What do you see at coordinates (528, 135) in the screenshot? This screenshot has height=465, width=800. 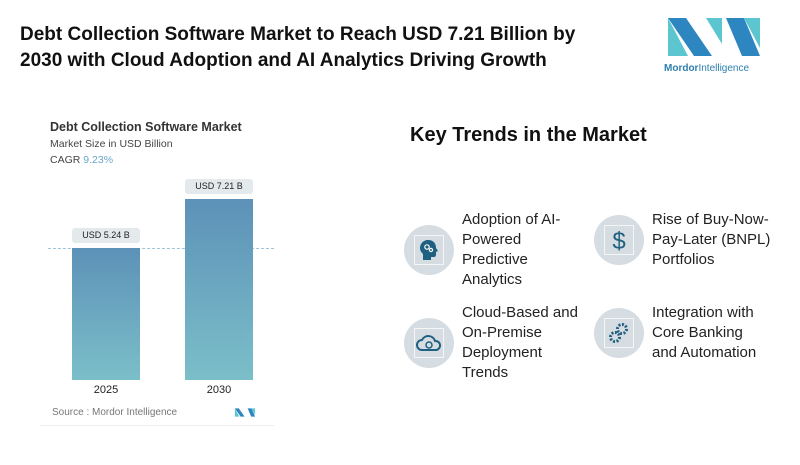 I see `trends-title: Key Trends in the Market` at bounding box center [528, 135].